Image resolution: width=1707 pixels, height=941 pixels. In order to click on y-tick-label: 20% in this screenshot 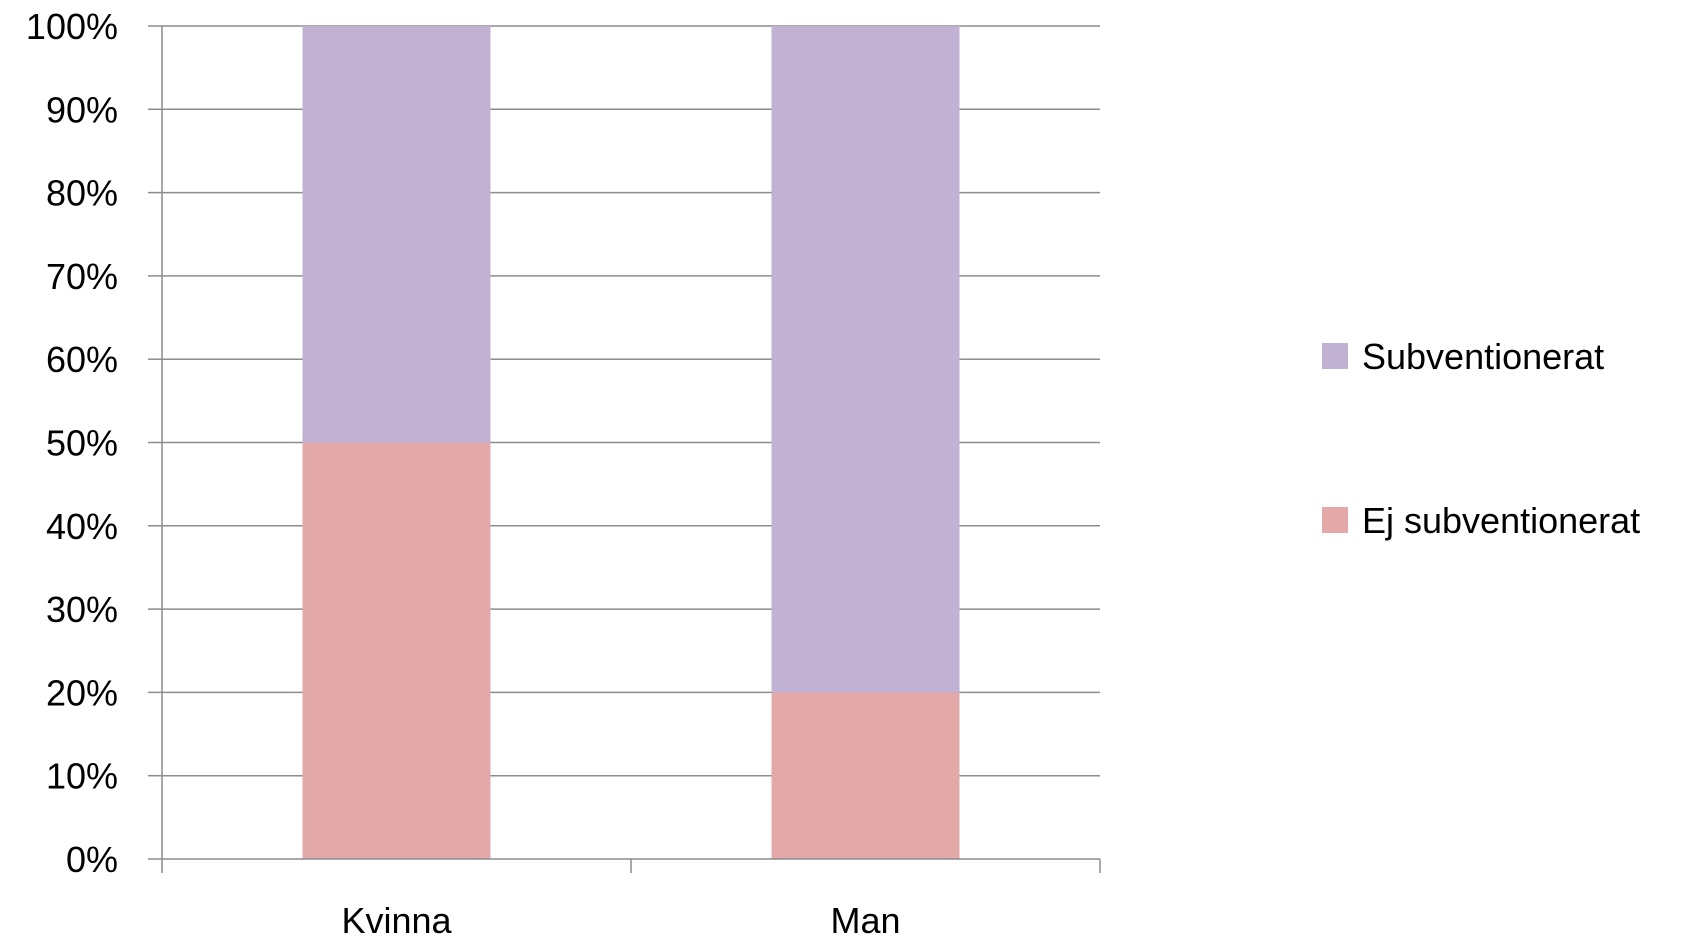, I will do `click(82, 692)`.